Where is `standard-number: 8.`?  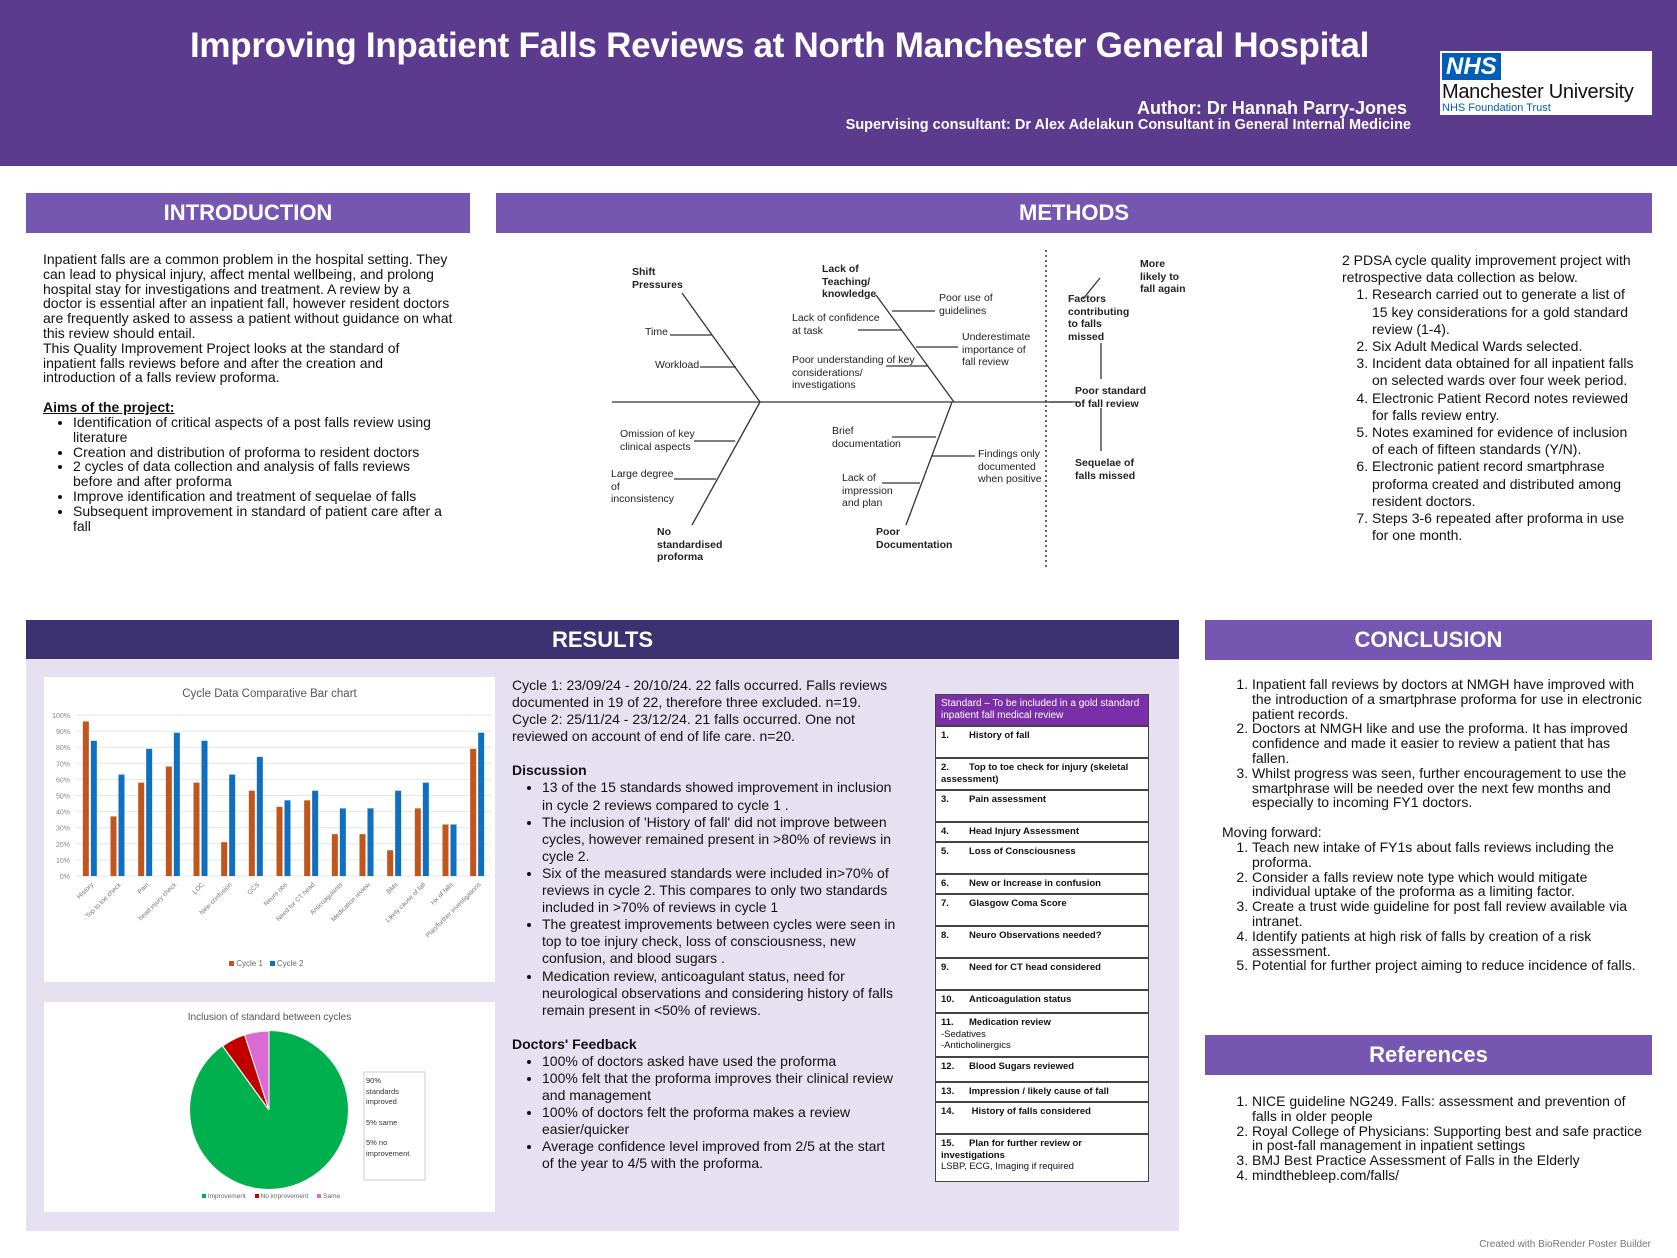
standard-number: 8. is located at coordinates (945, 935).